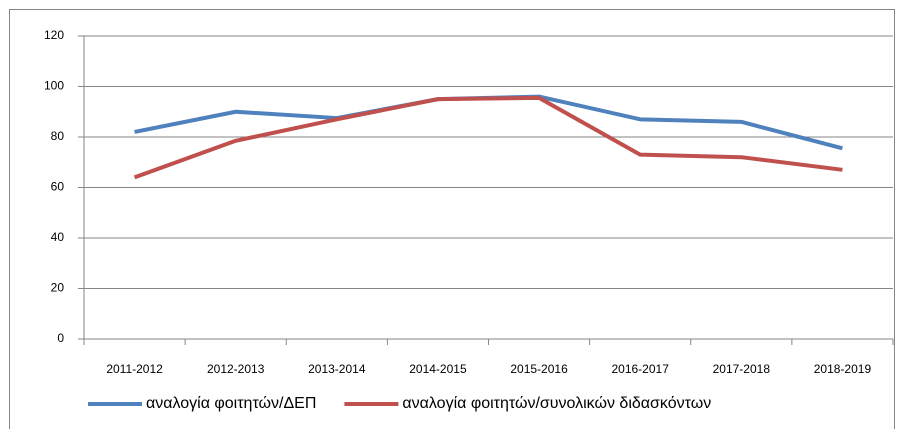 The image size is (899, 429). Describe the element at coordinates (742, 369) in the screenshot. I see `x-tick-label: 2017-2018` at that location.